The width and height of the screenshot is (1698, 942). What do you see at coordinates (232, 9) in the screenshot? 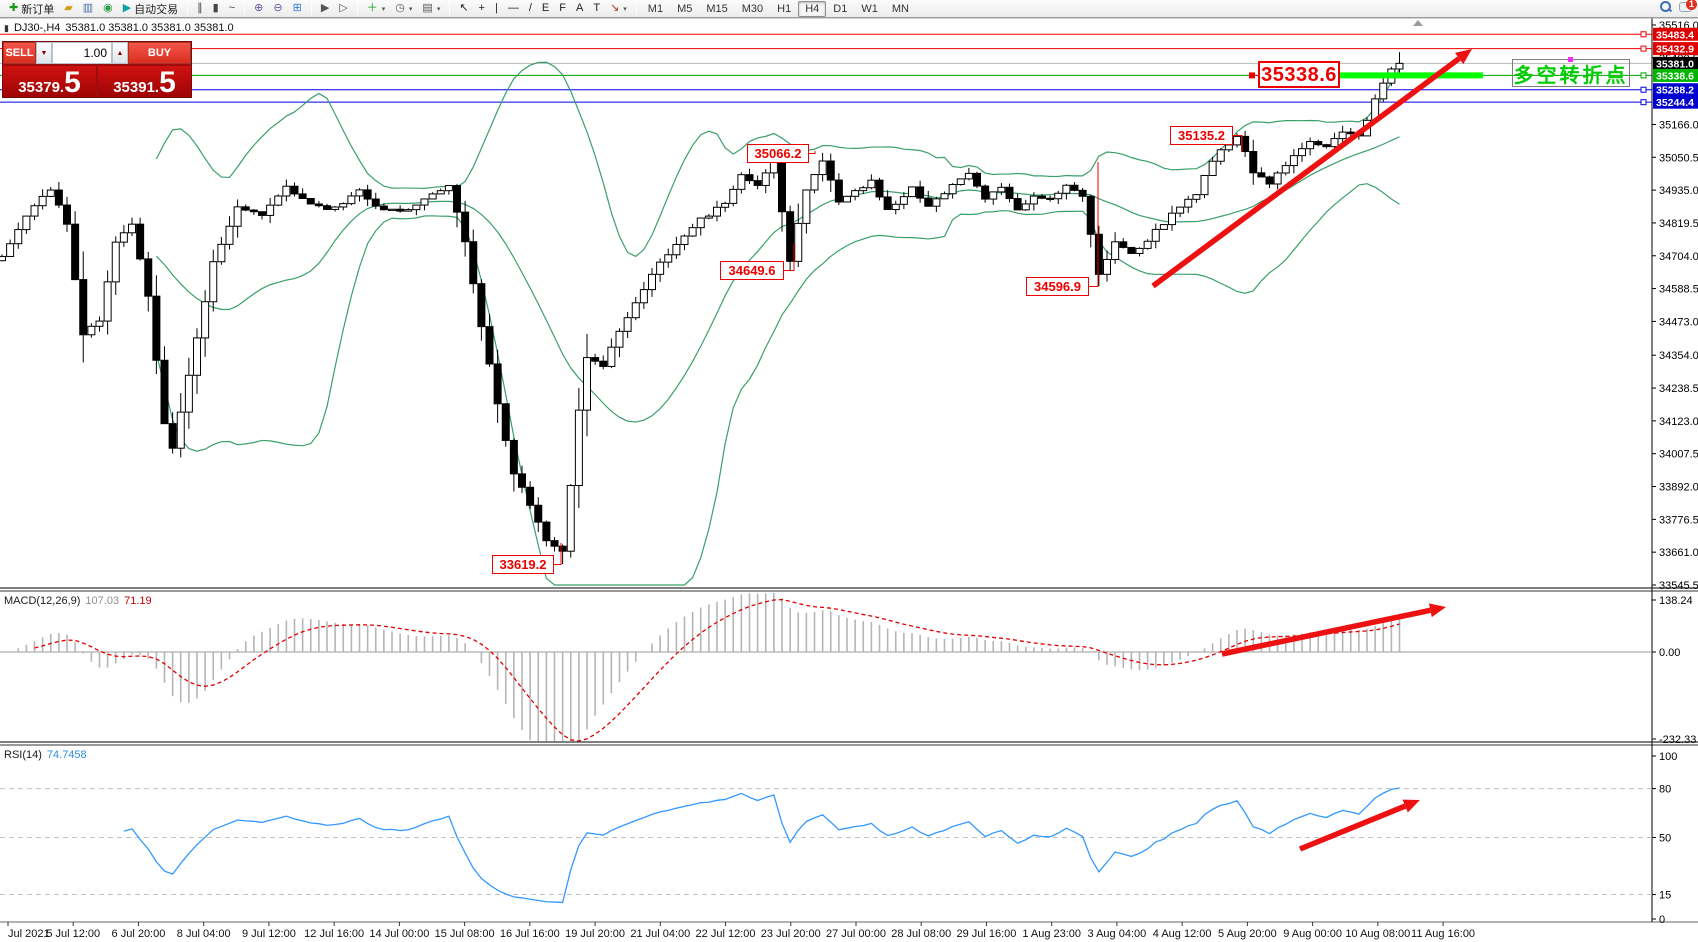
I see `line-chart-button: ~` at bounding box center [232, 9].